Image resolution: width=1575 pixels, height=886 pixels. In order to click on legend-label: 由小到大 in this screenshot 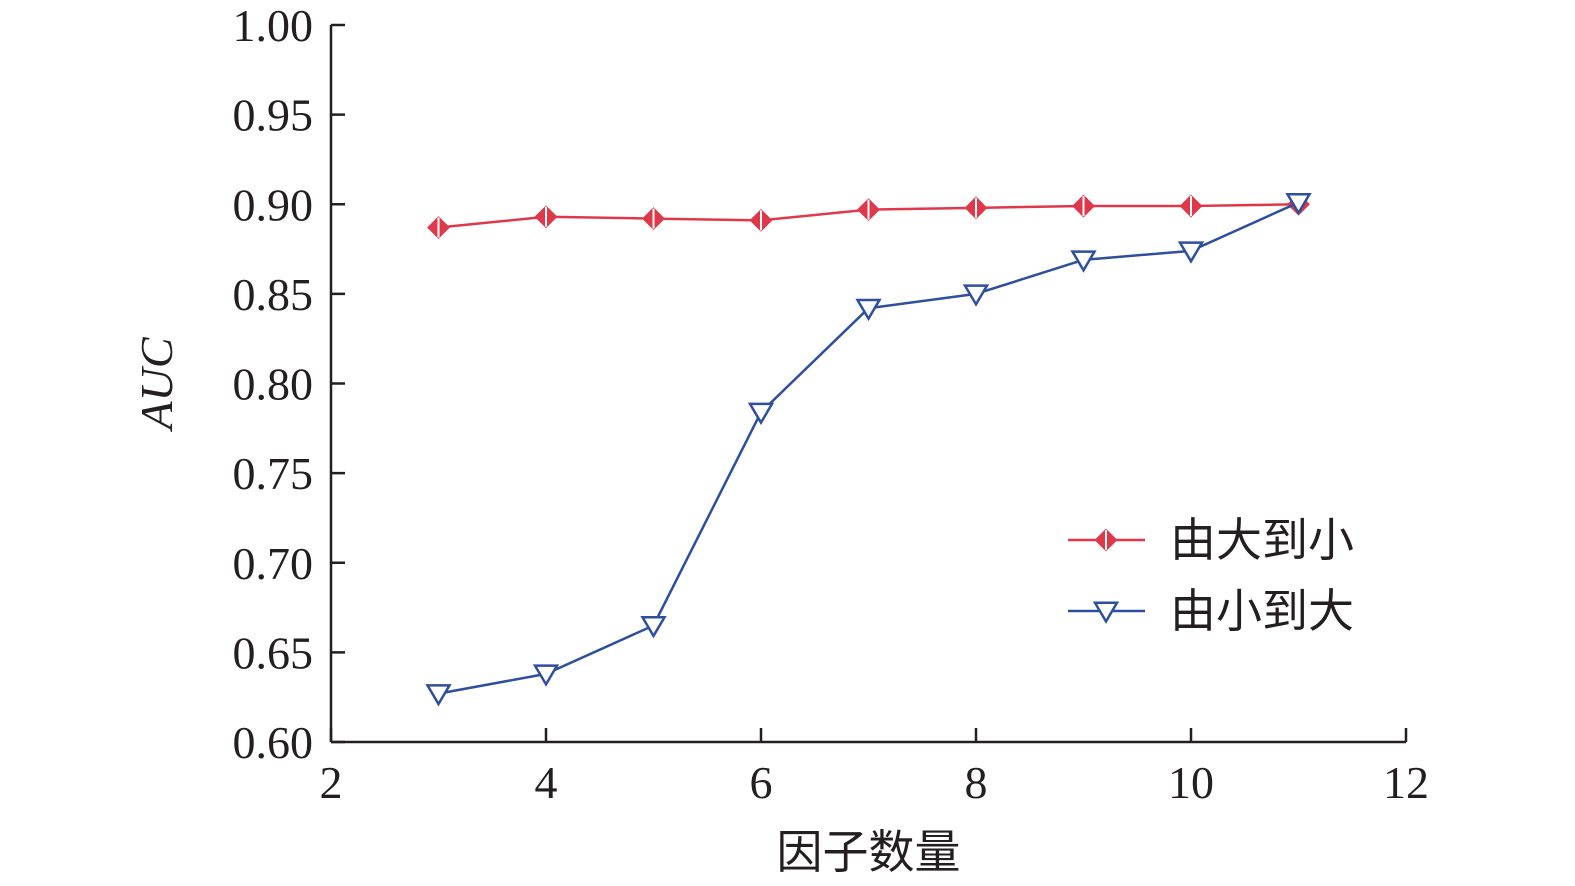, I will do `click(1262, 611)`.